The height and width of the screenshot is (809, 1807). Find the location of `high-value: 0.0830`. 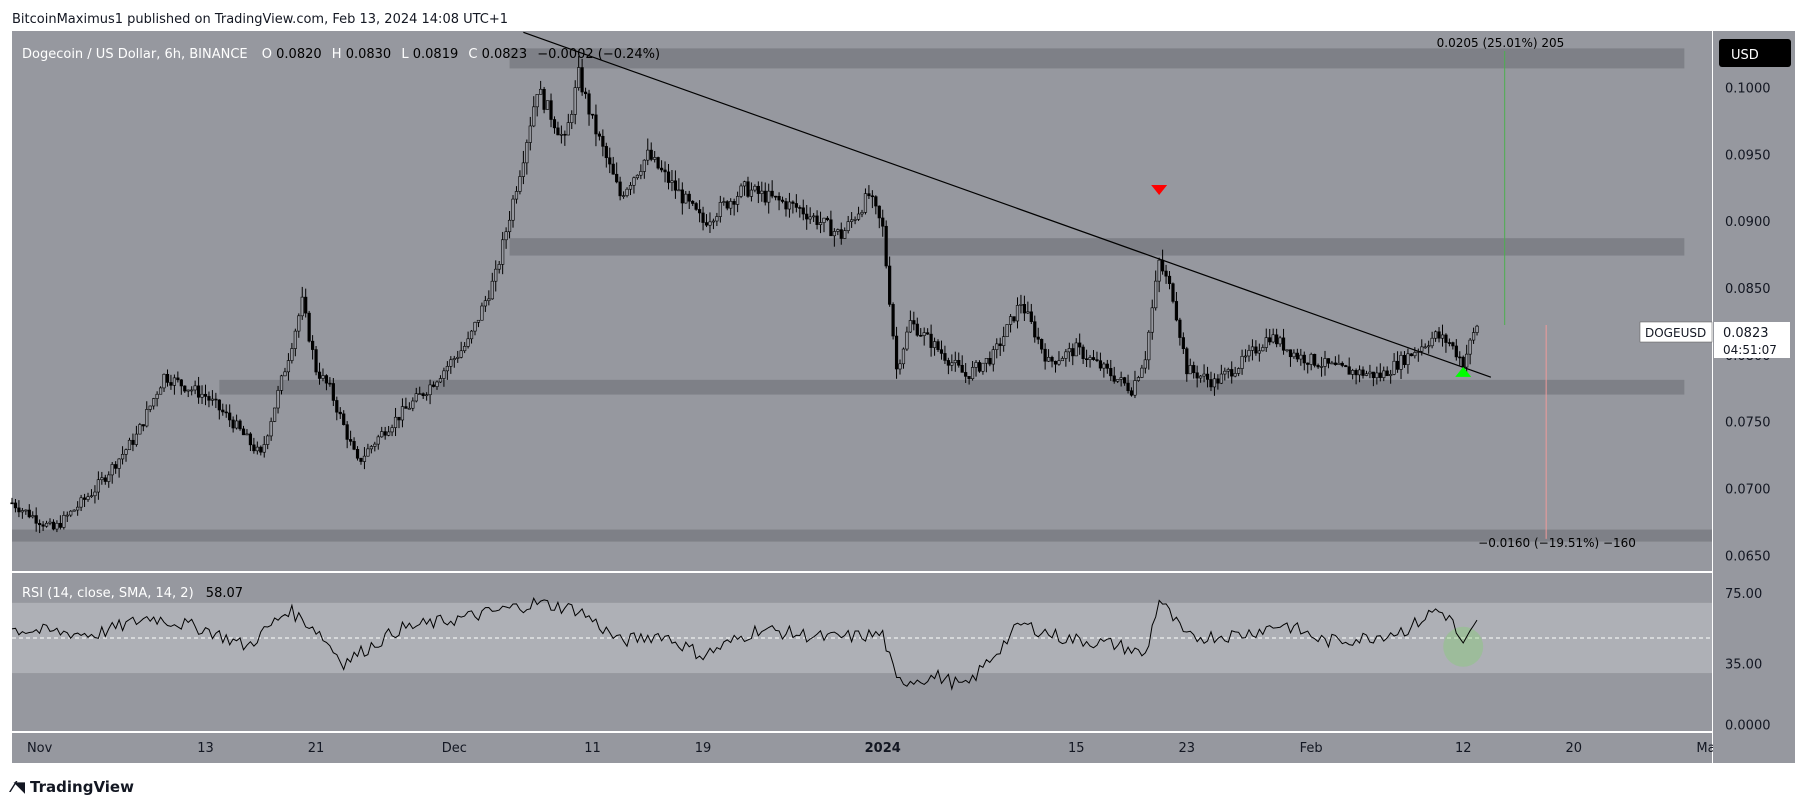

high-value: 0.0830 is located at coordinates (369, 54).